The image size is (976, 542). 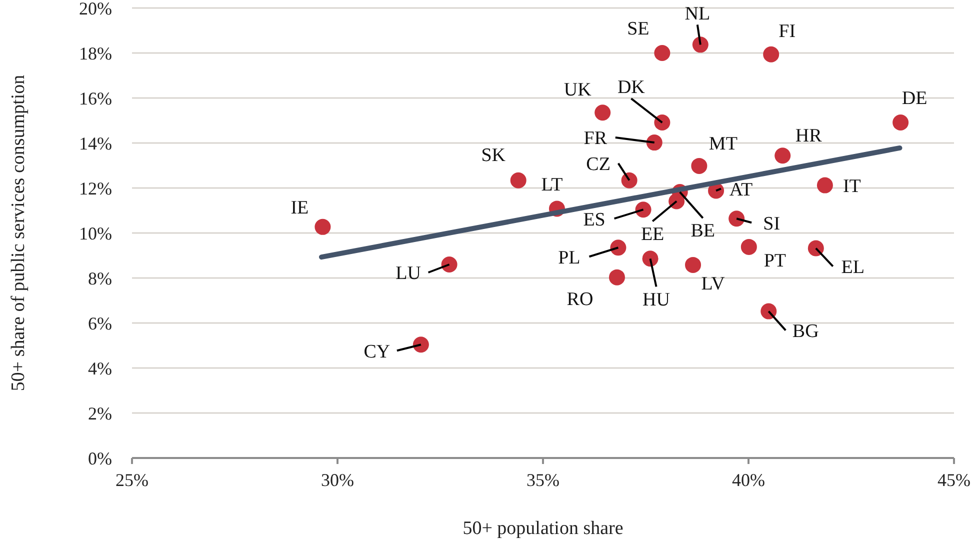 I want to click on annotation: SI, so click(x=771, y=223).